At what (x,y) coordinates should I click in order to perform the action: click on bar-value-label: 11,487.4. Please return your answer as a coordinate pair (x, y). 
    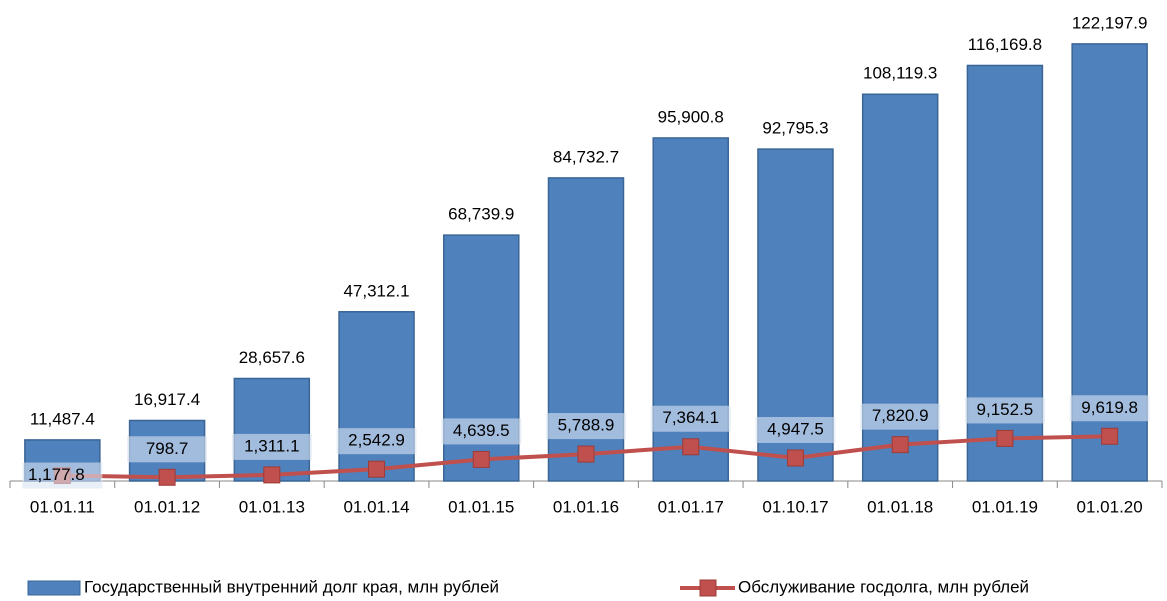
    Looking at the image, I should click on (62, 418).